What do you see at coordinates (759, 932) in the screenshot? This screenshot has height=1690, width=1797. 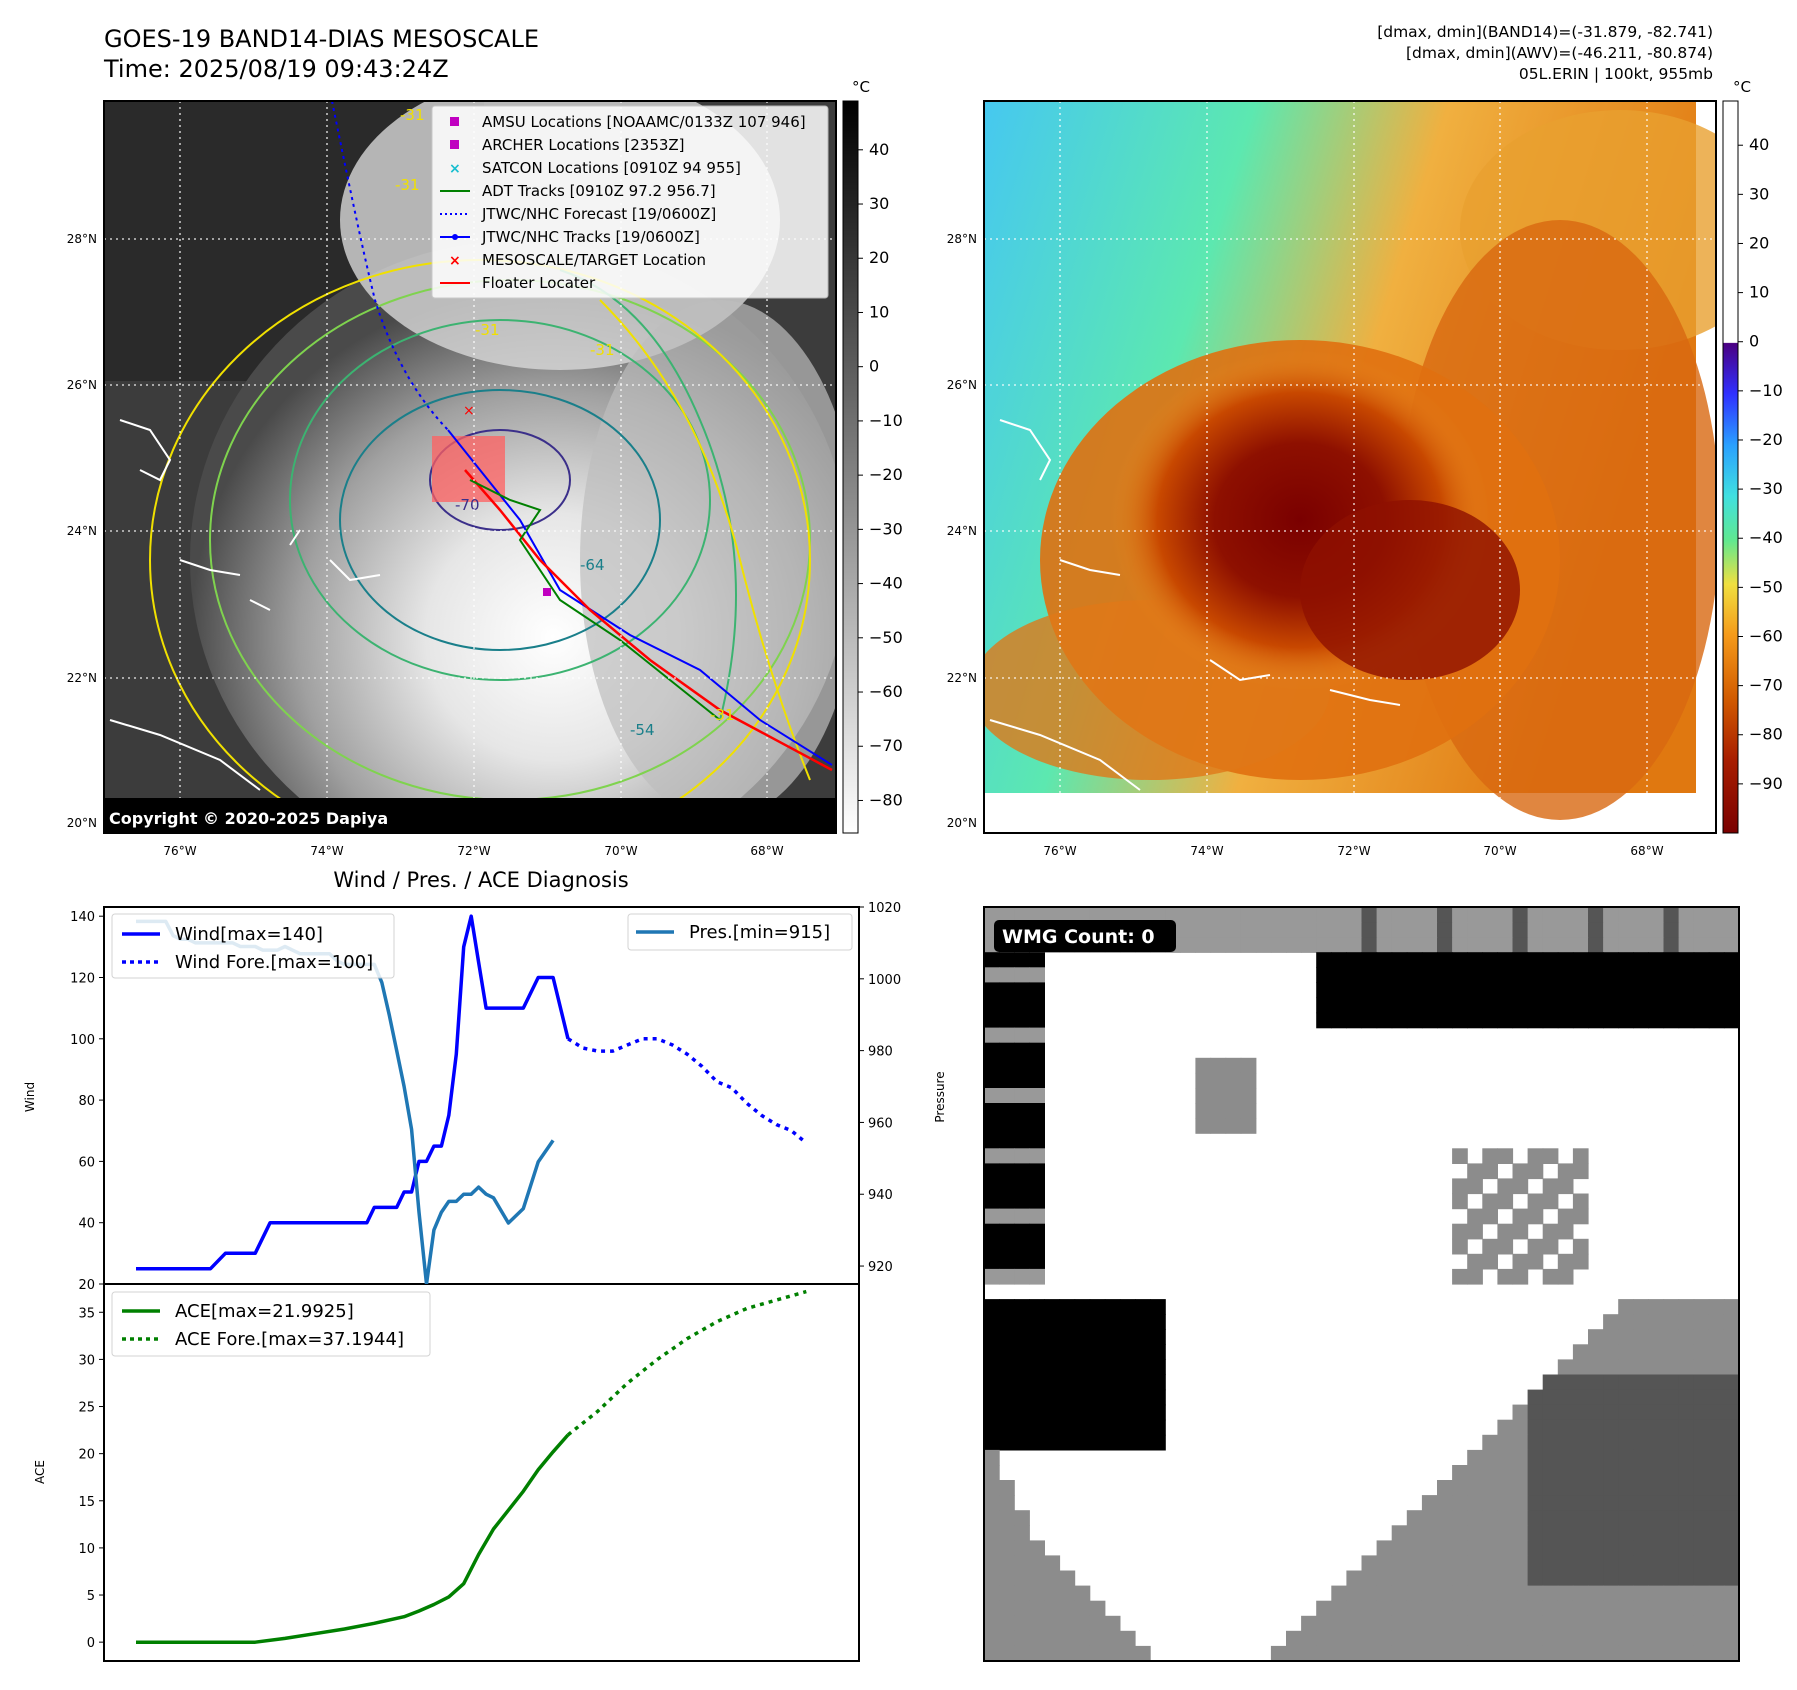 I see `legend-pressure: Pres.[min=915]` at bounding box center [759, 932].